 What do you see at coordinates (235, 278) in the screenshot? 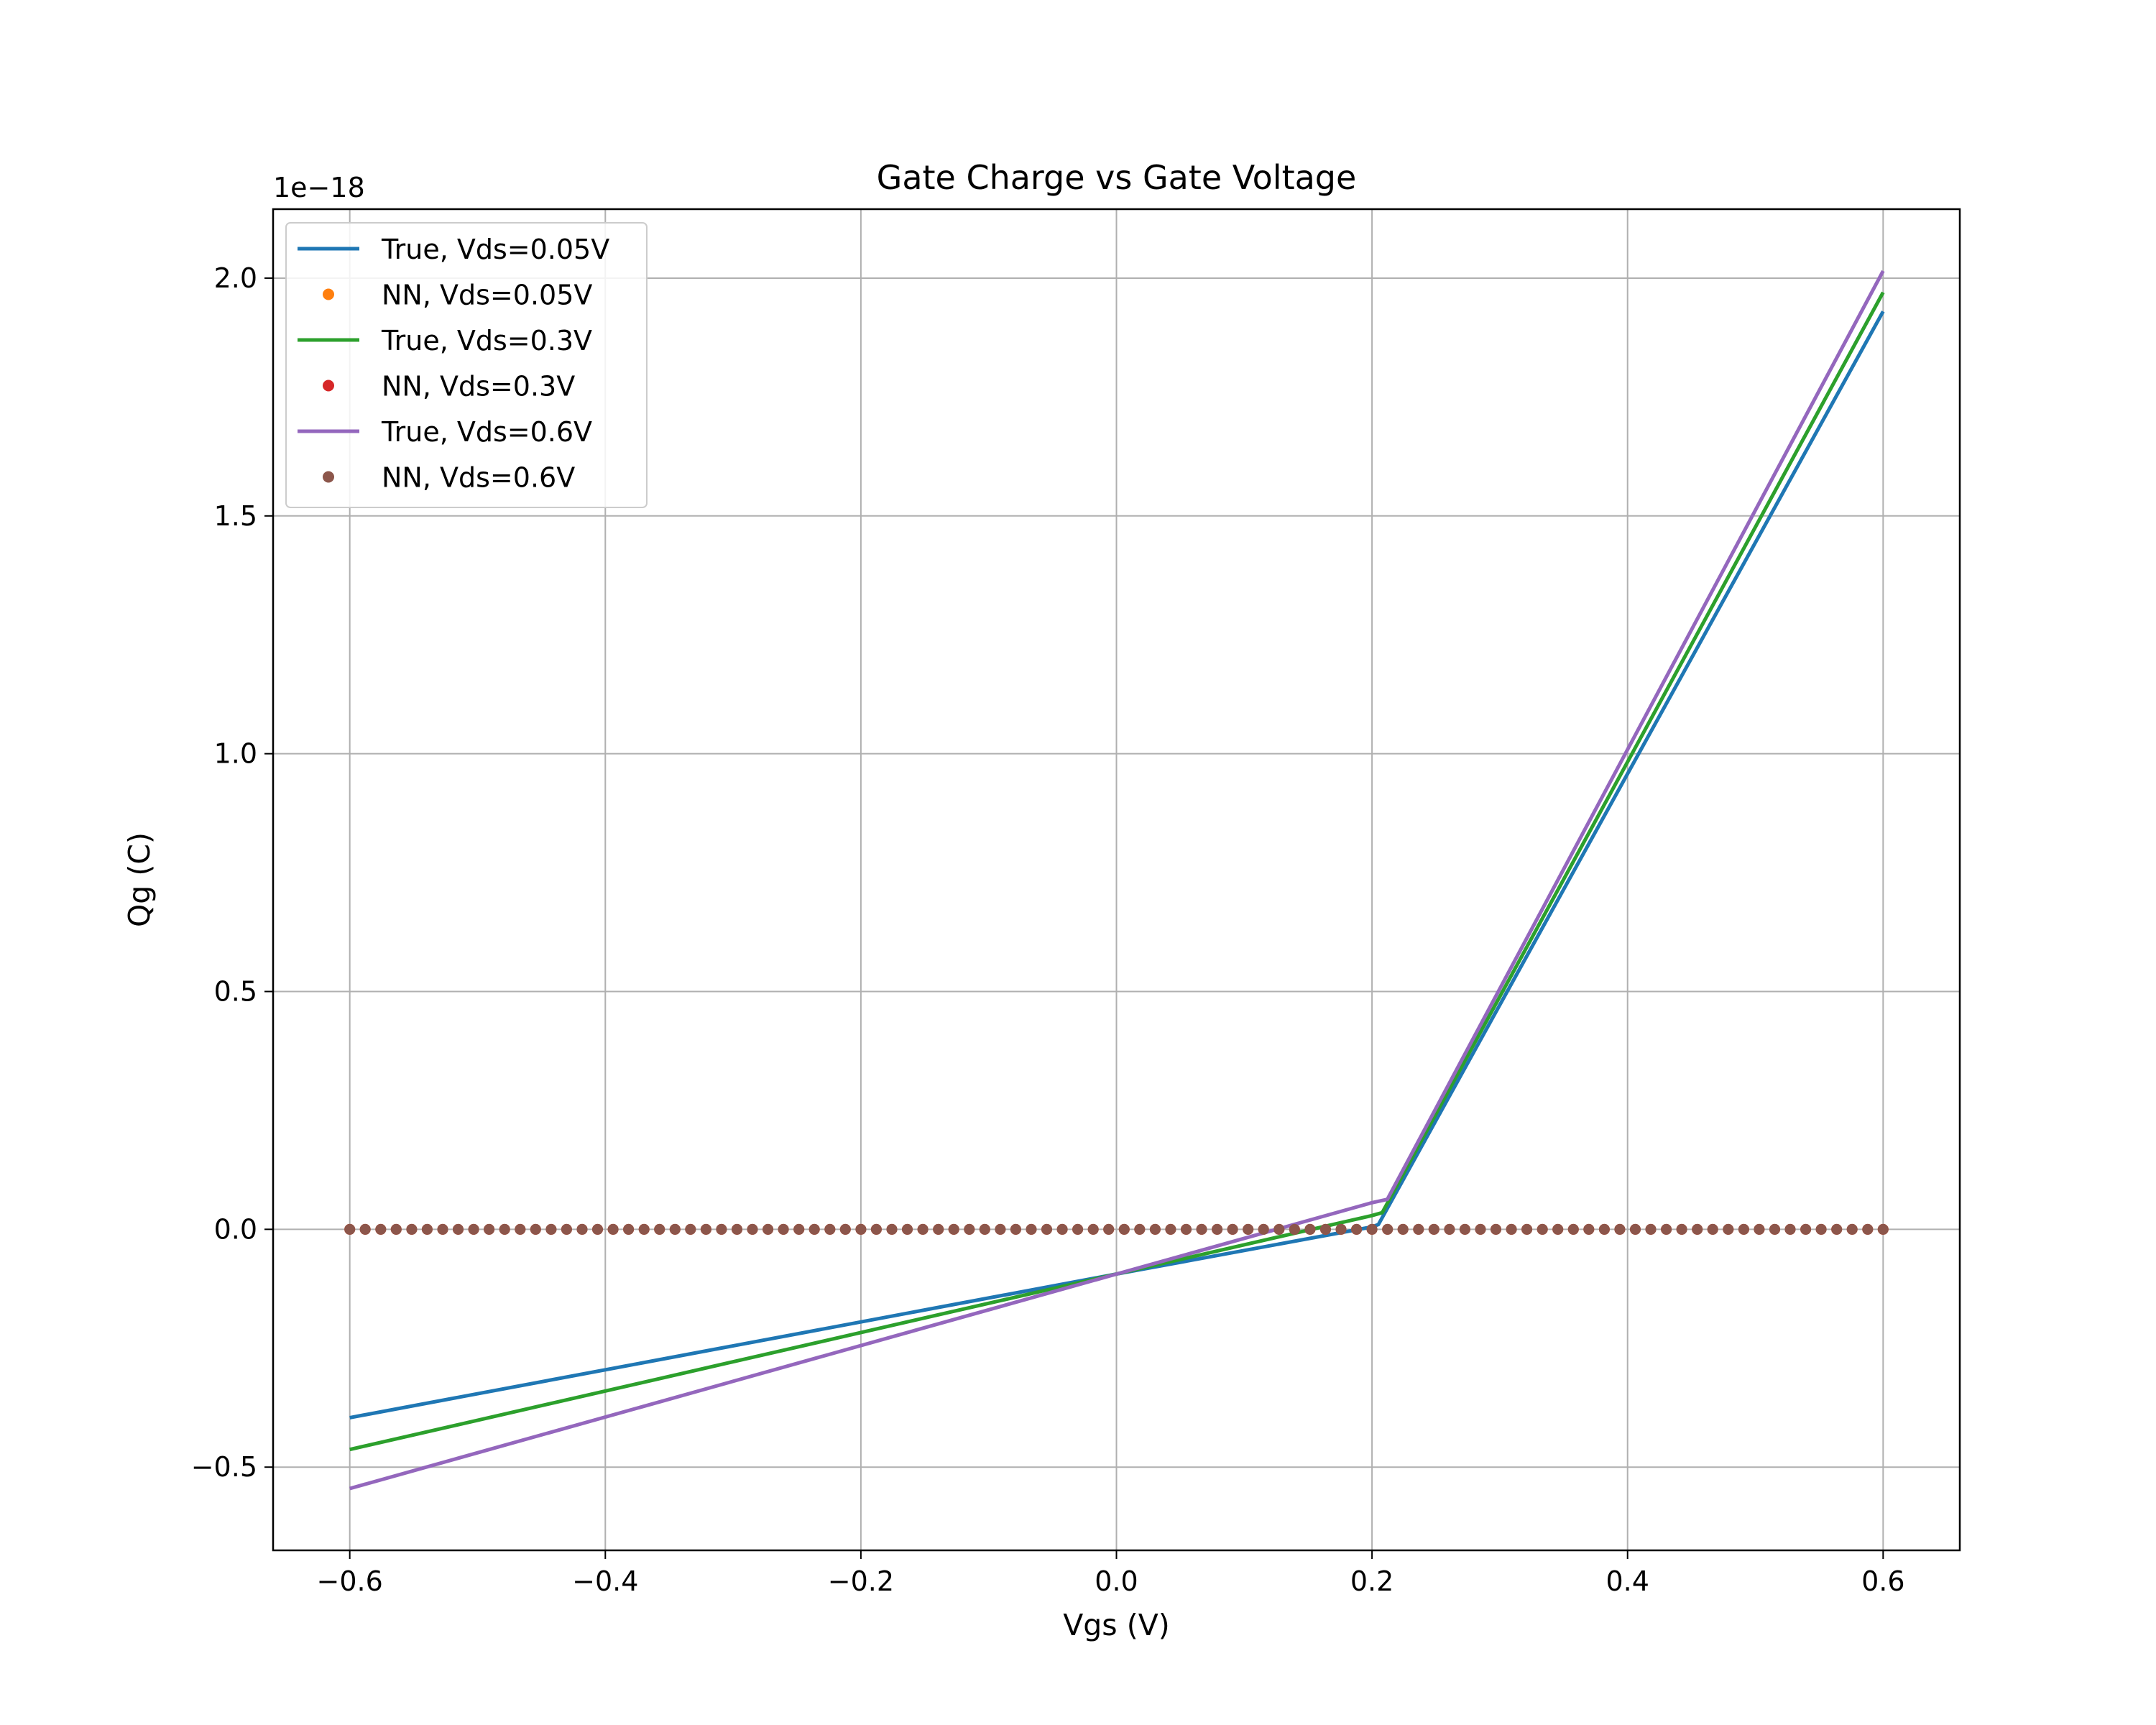
I see `y-tick-label: 2.0` at bounding box center [235, 278].